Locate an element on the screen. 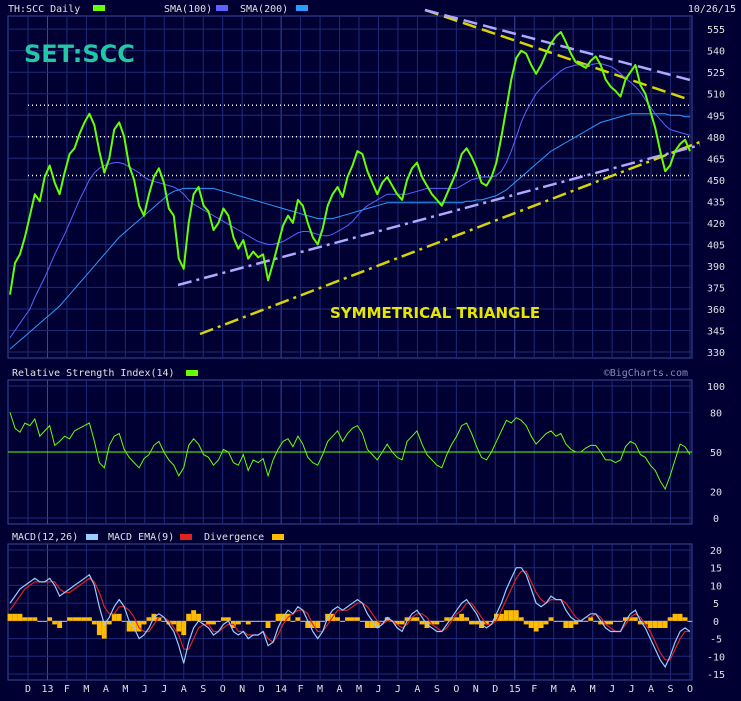 The image size is (741, 701). y-tick-label: 525 is located at coordinates (716, 73).